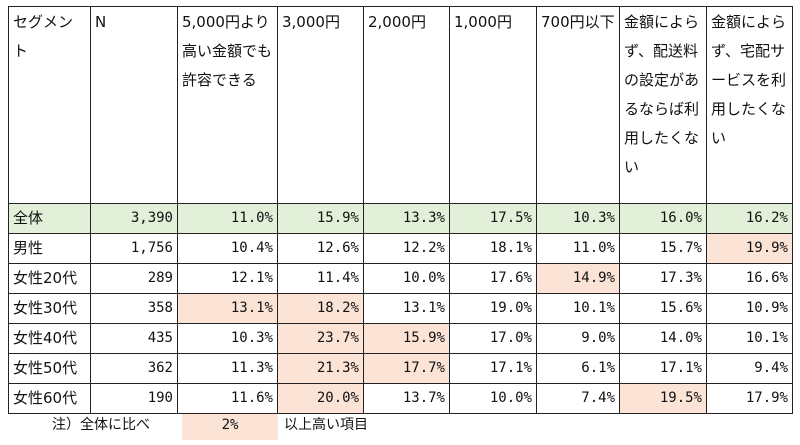 The image size is (800, 445). I want to click on highlight-legend-box: 2%, so click(230, 427).